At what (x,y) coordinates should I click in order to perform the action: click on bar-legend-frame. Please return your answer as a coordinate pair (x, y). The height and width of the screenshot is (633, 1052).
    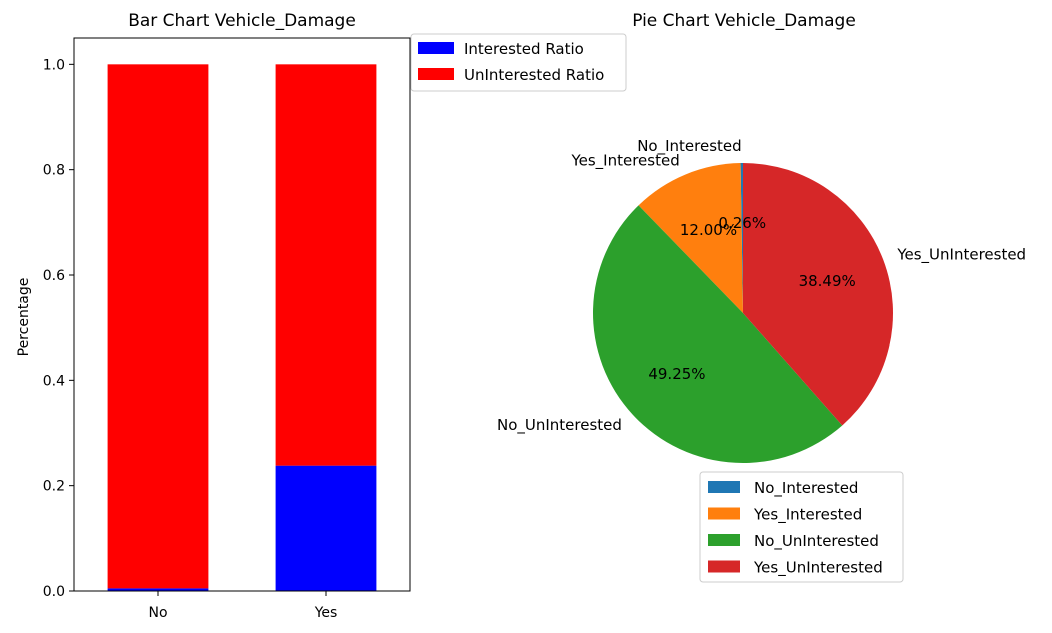
    Looking at the image, I should click on (518, 62).